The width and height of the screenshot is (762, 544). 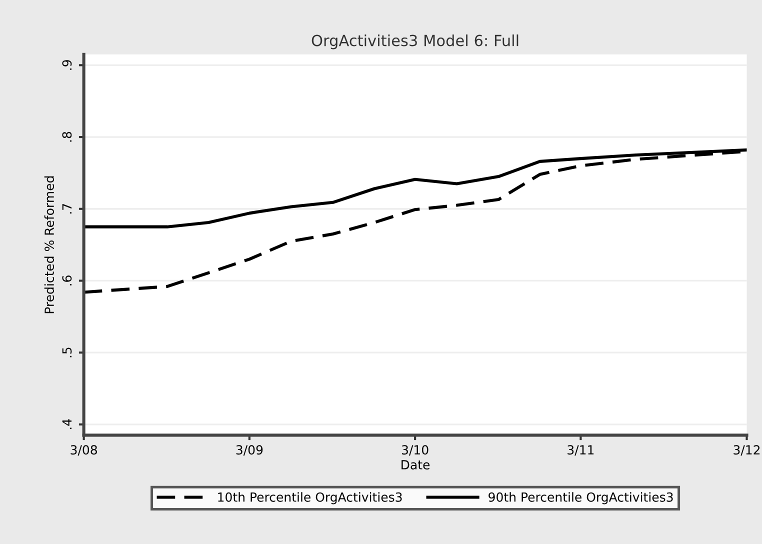 What do you see at coordinates (67, 209) in the screenshot?
I see `y-tick-label: .7` at bounding box center [67, 209].